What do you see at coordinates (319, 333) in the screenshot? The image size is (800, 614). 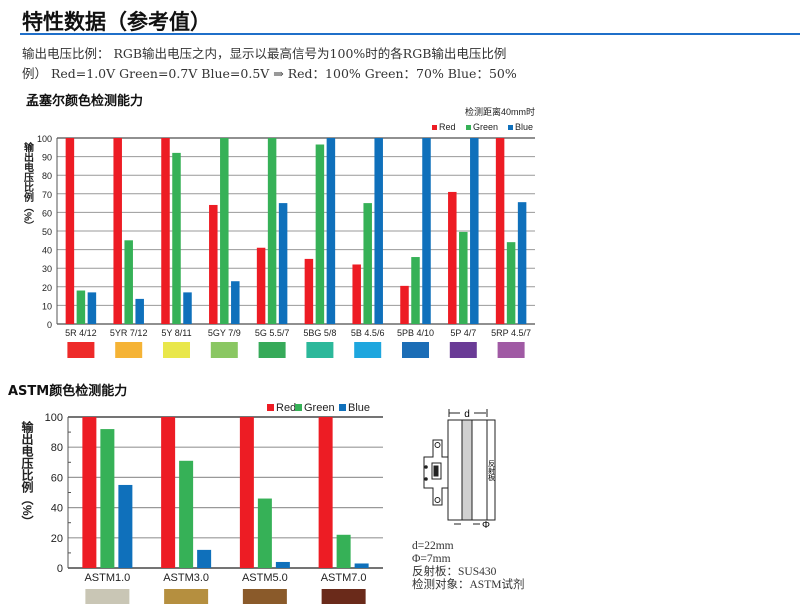 I see `category-label: 5BG 5/8` at bounding box center [319, 333].